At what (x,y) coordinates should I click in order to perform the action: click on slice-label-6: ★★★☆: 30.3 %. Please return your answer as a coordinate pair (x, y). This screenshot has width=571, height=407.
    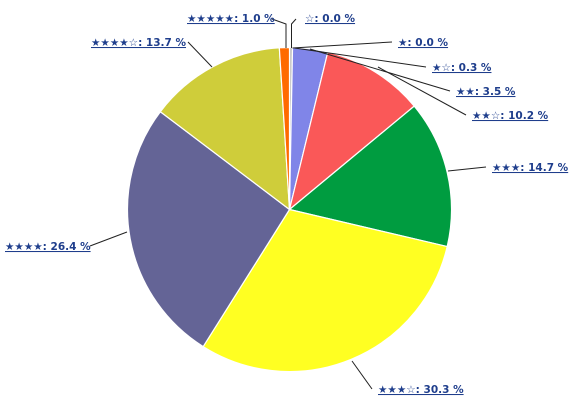
    Looking at the image, I should click on (421, 390).